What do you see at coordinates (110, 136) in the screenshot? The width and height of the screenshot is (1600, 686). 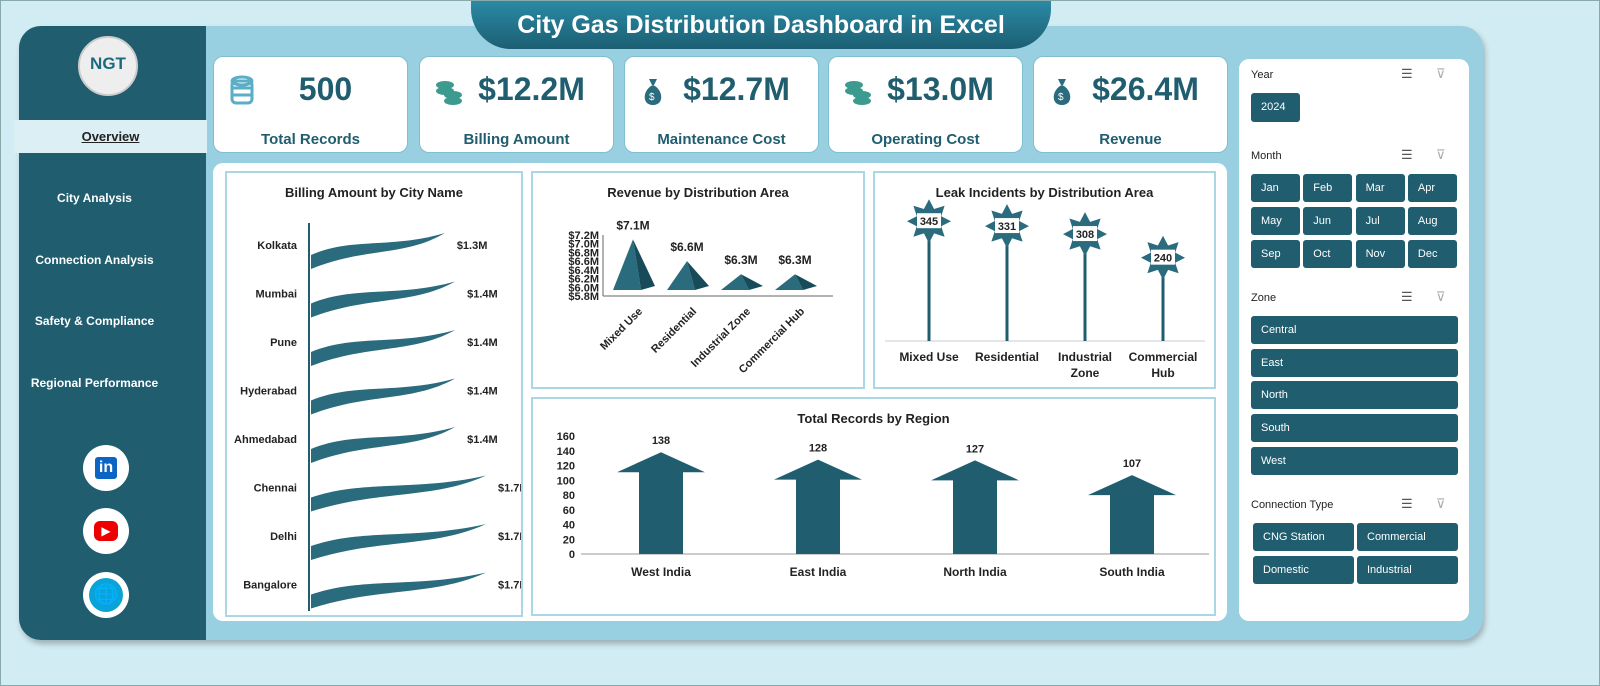 I see `nav-overview: Overview` at bounding box center [110, 136].